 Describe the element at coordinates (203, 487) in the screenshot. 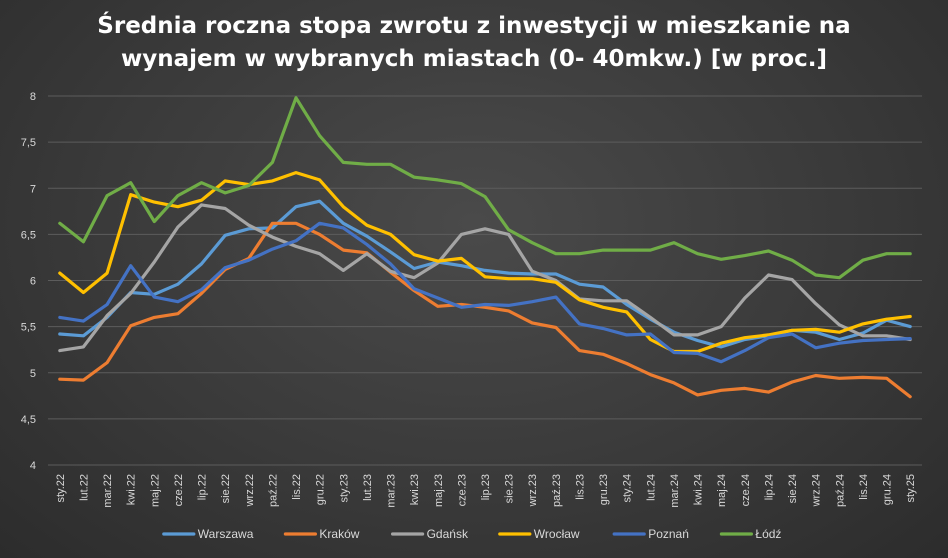

I see `x-tick-label: lip.22` at that location.